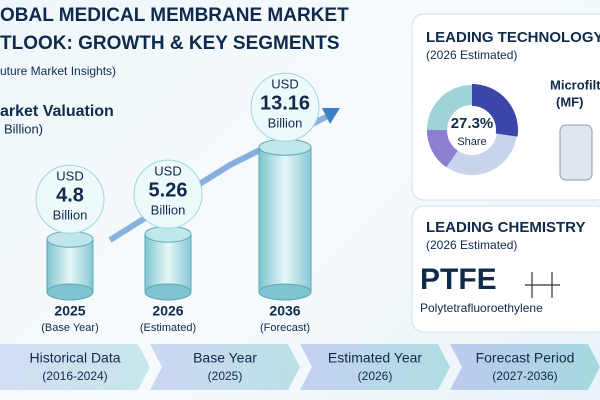  I want to click on title: TLOOK: GROWTH & KEY SEGMENTS, so click(170, 43).